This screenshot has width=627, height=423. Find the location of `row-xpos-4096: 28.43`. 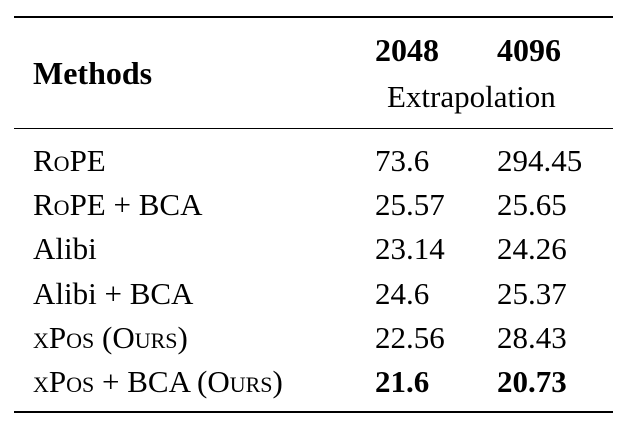

row-xpos-4096: 28.43 is located at coordinates (532, 337).